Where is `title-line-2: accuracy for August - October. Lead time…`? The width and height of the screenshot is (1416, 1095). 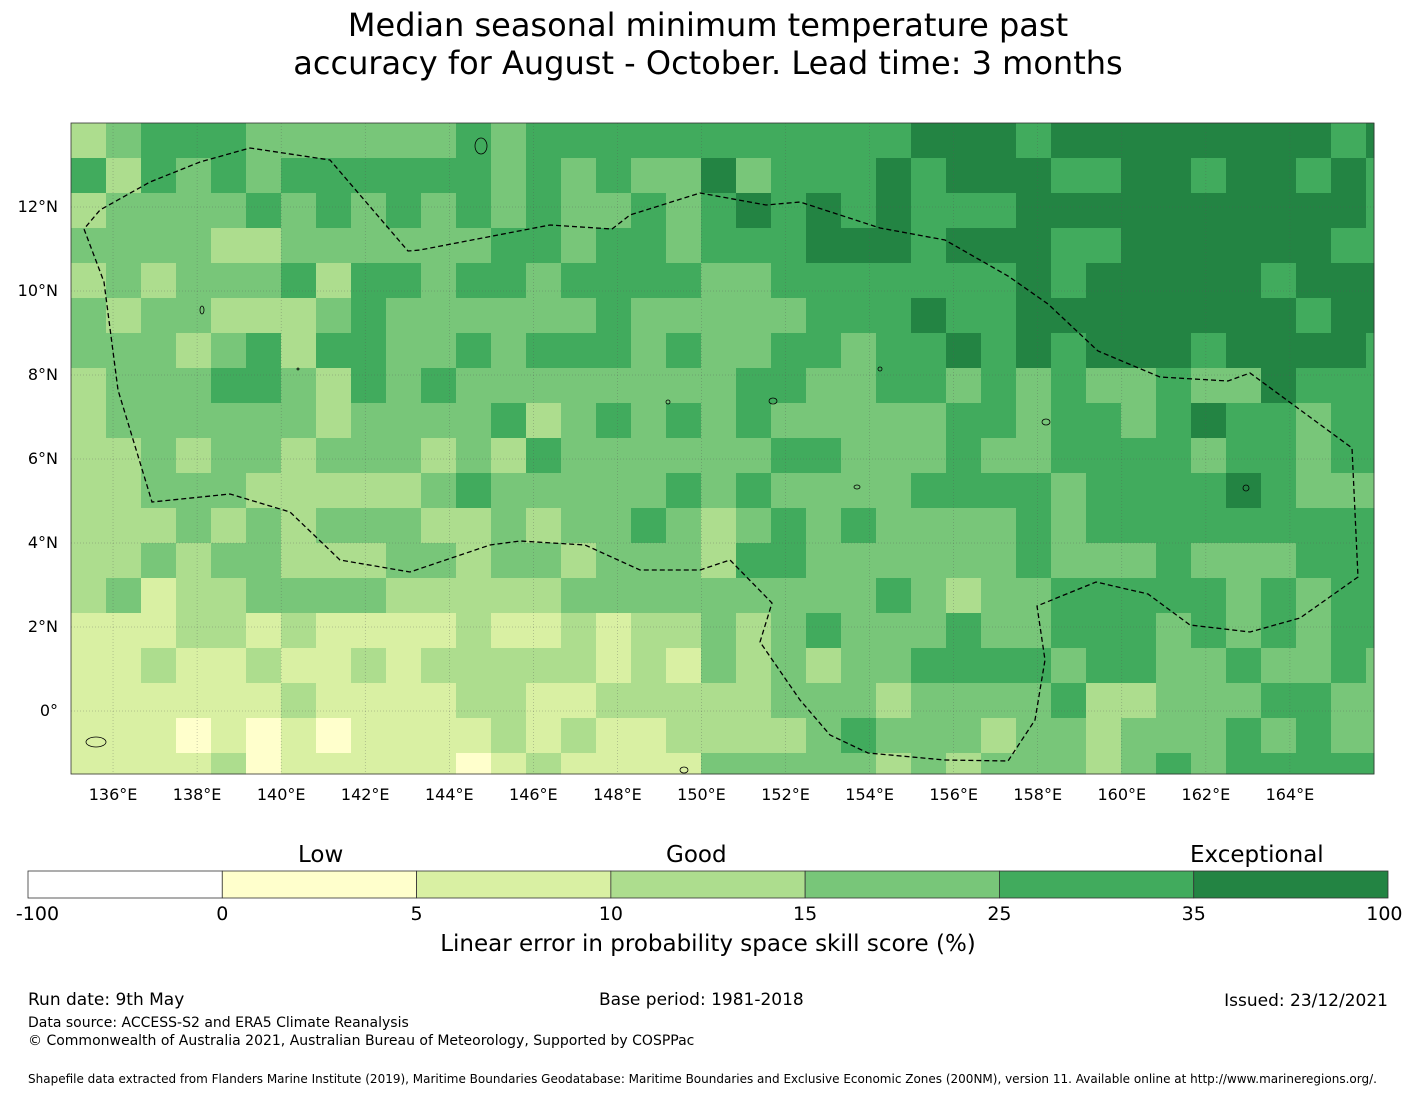 title-line-2: accuracy for August - October. Lead time… is located at coordinates (708, 63).